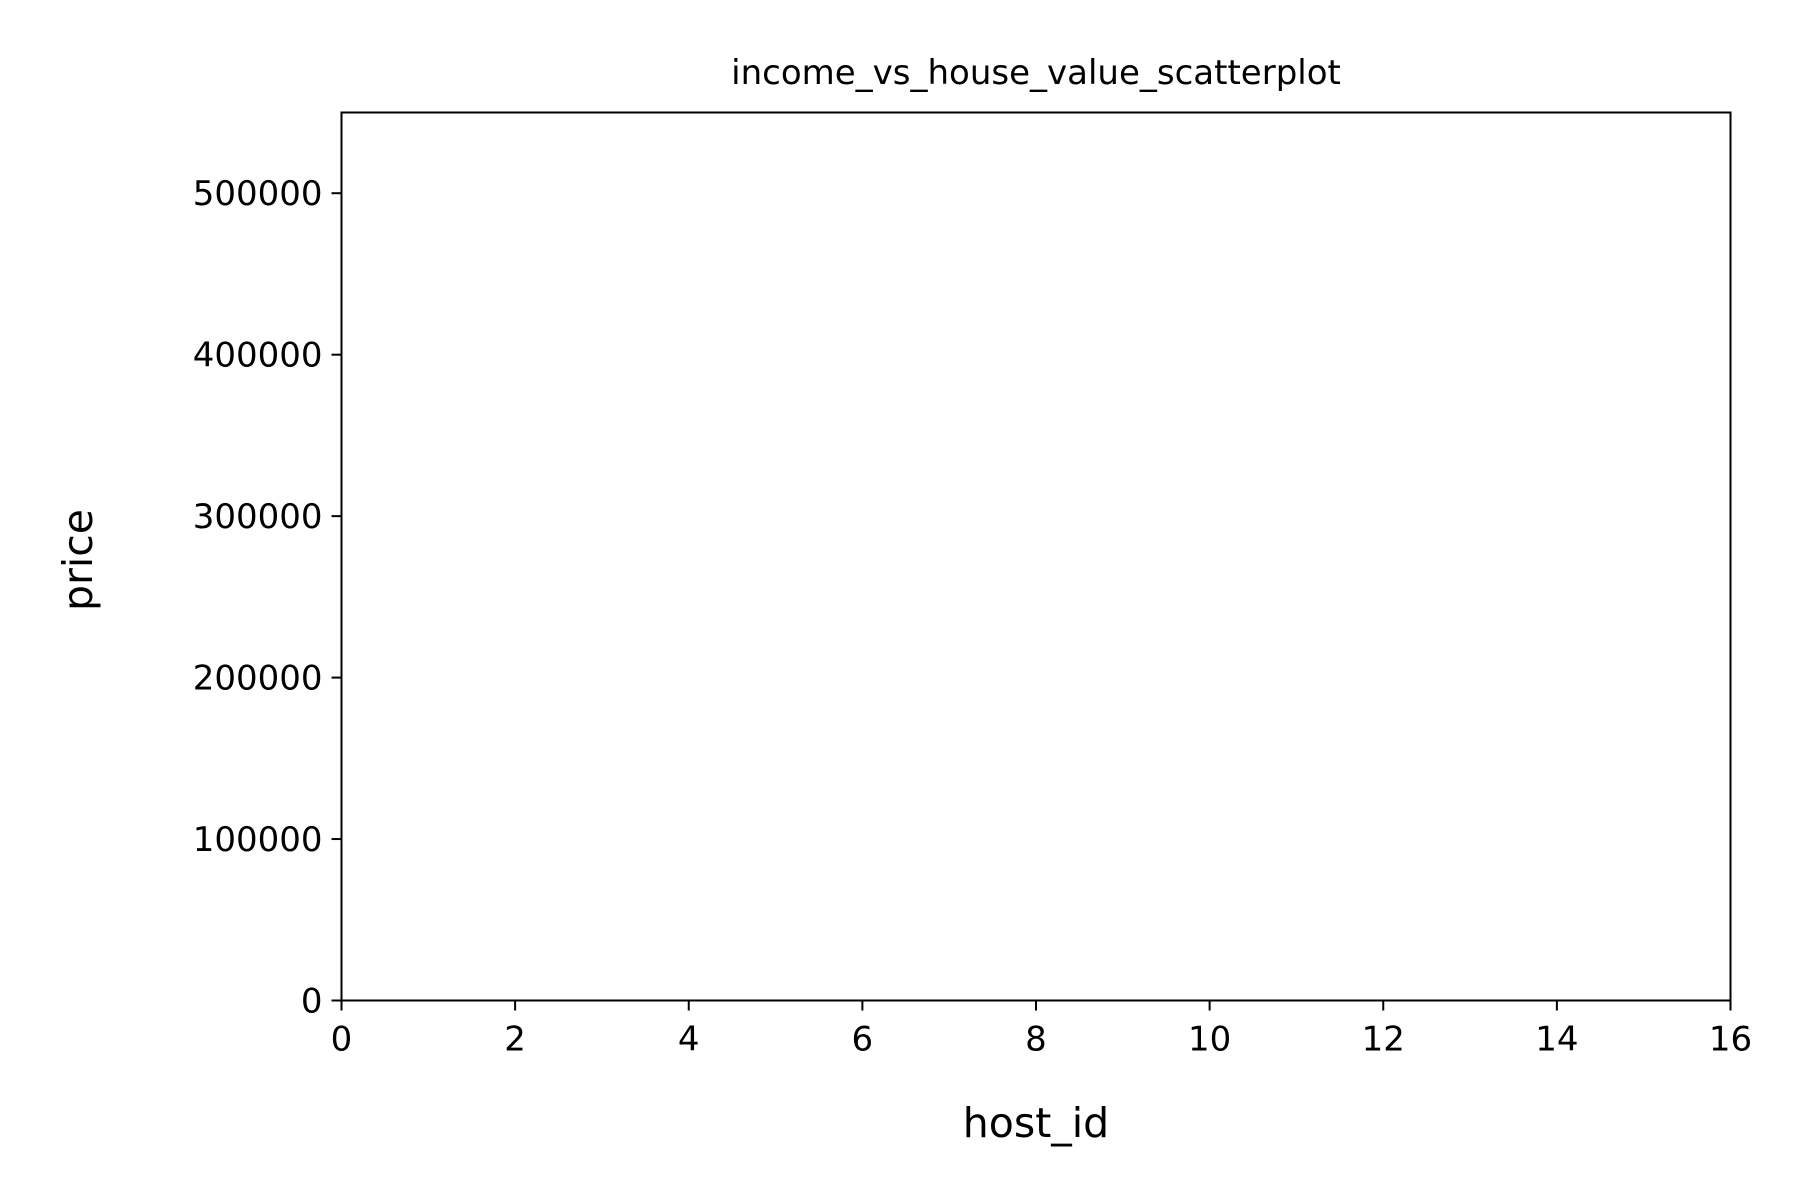  What do you see at coordinates (78, 560) in the screenshot?
I see `y-axis-title: price` at bounding box center [78, 560].